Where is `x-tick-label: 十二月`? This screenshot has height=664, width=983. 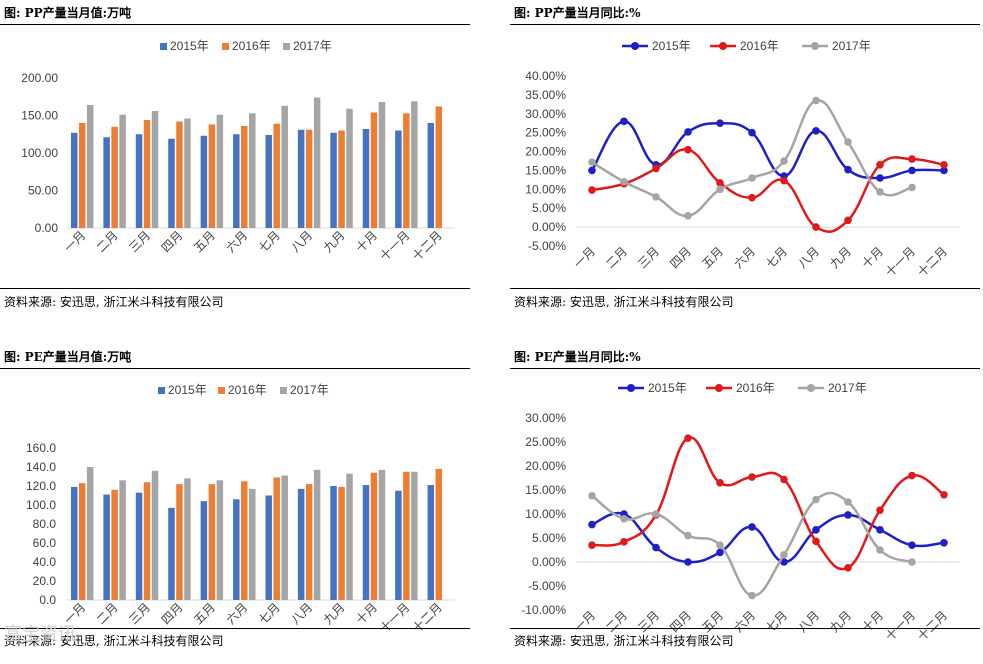
x-tick-label: 十二月 is located at coordinates (932, 625).